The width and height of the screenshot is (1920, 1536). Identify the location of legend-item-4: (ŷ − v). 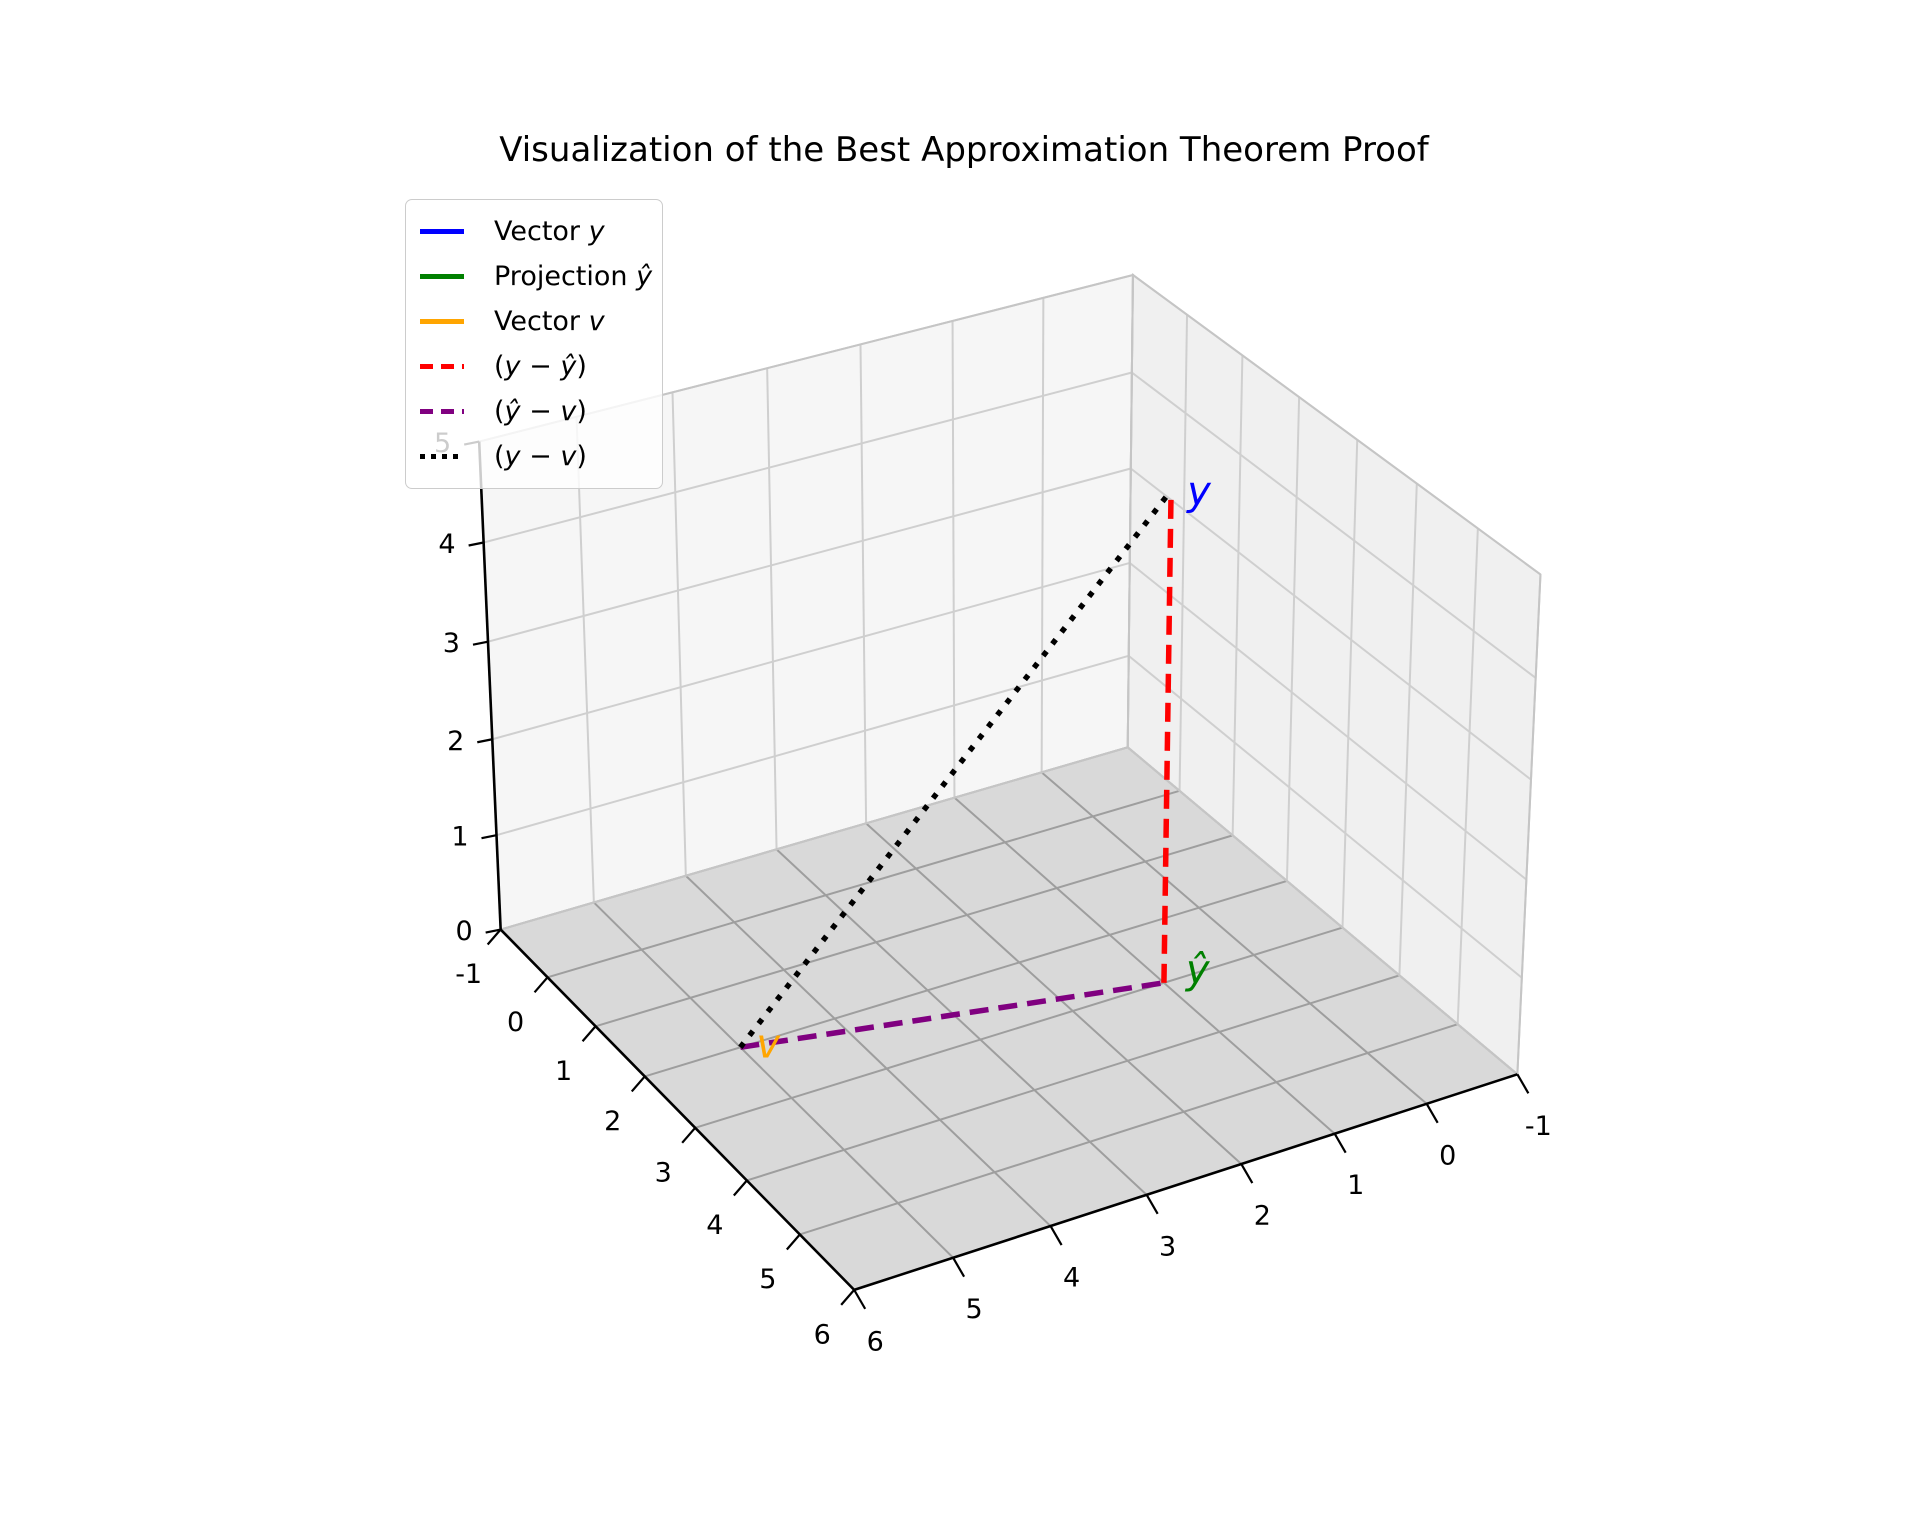
(537, 411).